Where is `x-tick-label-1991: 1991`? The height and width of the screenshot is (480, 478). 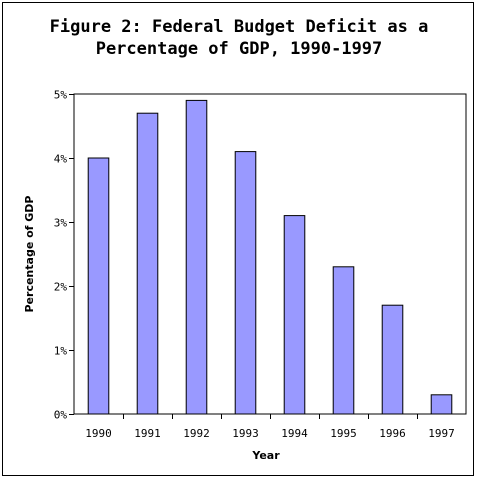 x-tick-label-1991: 1991 is located at coordinates (147, 433).